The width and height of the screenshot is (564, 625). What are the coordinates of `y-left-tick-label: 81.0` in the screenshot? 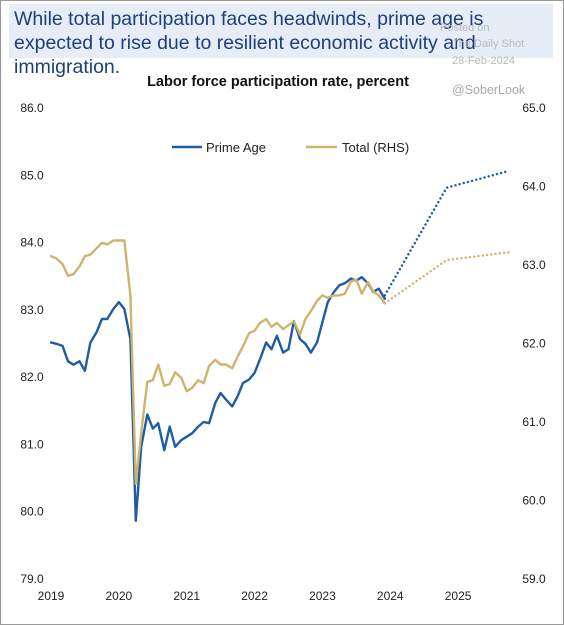 It's located at (32, 444).